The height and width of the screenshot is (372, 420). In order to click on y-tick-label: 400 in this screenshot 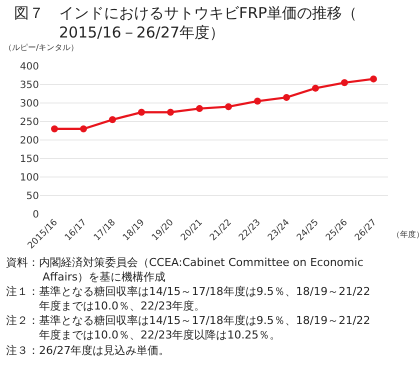, I will do `click(29, 67)`.